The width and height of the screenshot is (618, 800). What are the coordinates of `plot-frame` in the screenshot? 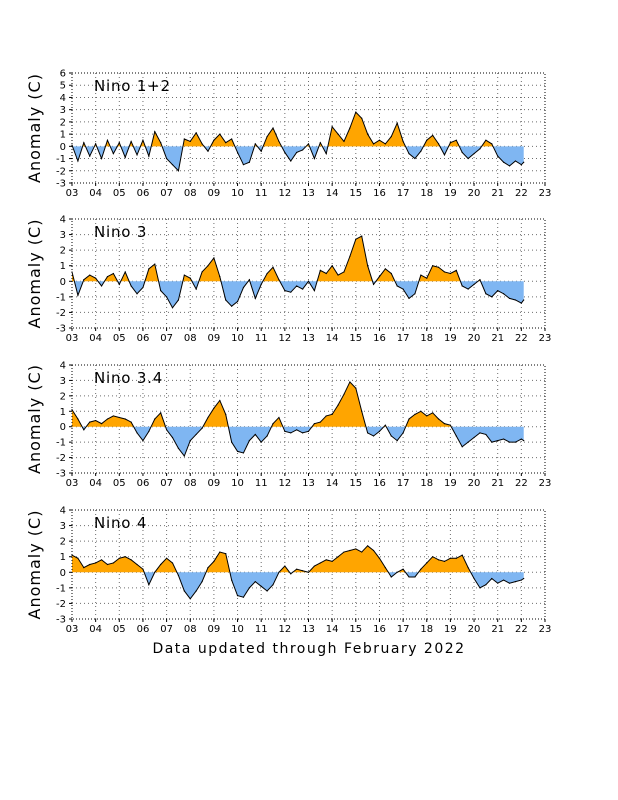 It's located at (308, 419).